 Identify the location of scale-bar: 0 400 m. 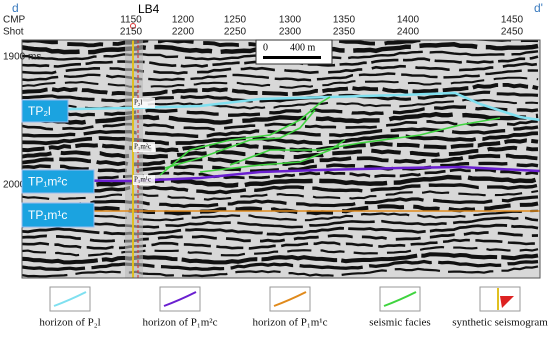
(294, 52).